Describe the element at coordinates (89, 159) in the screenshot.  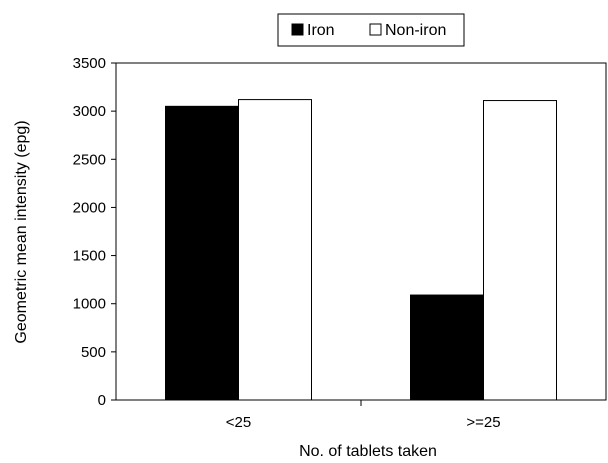
I see `y-tick-label: 2500` at that location.